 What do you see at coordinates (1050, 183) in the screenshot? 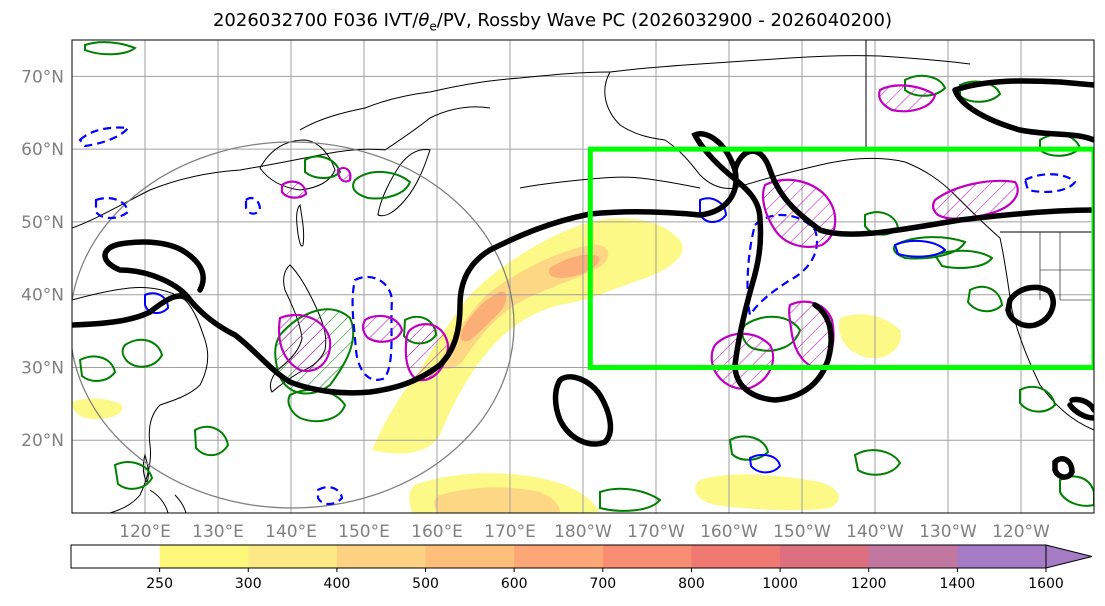
I see `blue-contour-ne` at bounding box center [1050, 183].